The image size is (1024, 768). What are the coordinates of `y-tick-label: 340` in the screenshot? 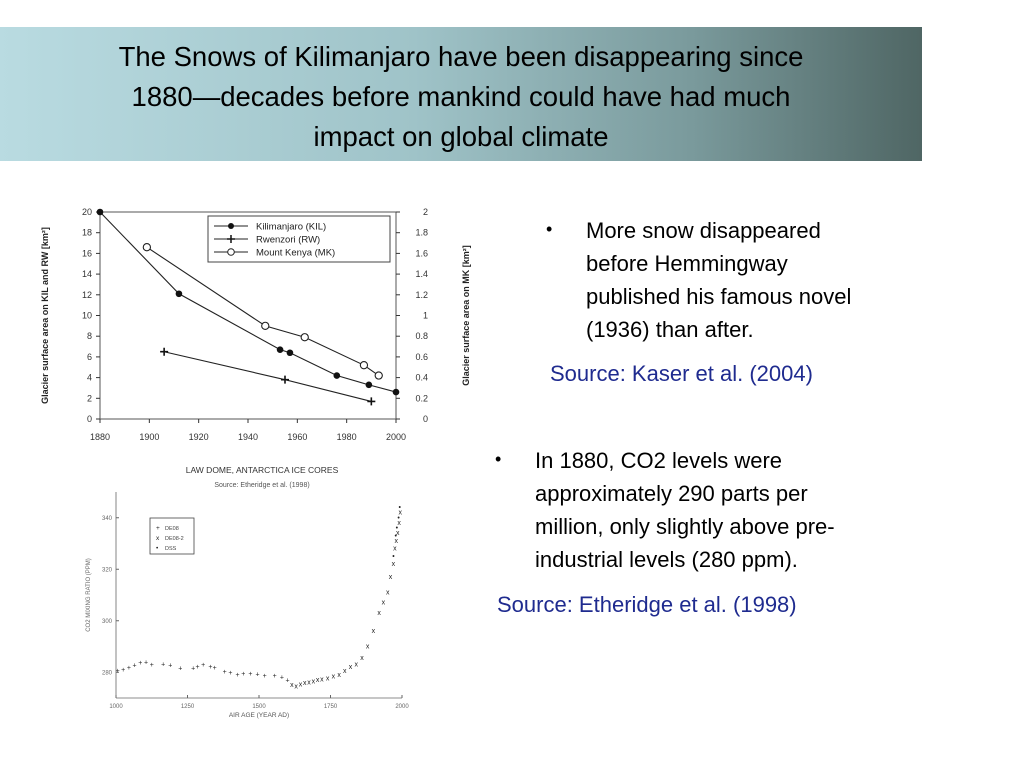 It's located at (107, 519).